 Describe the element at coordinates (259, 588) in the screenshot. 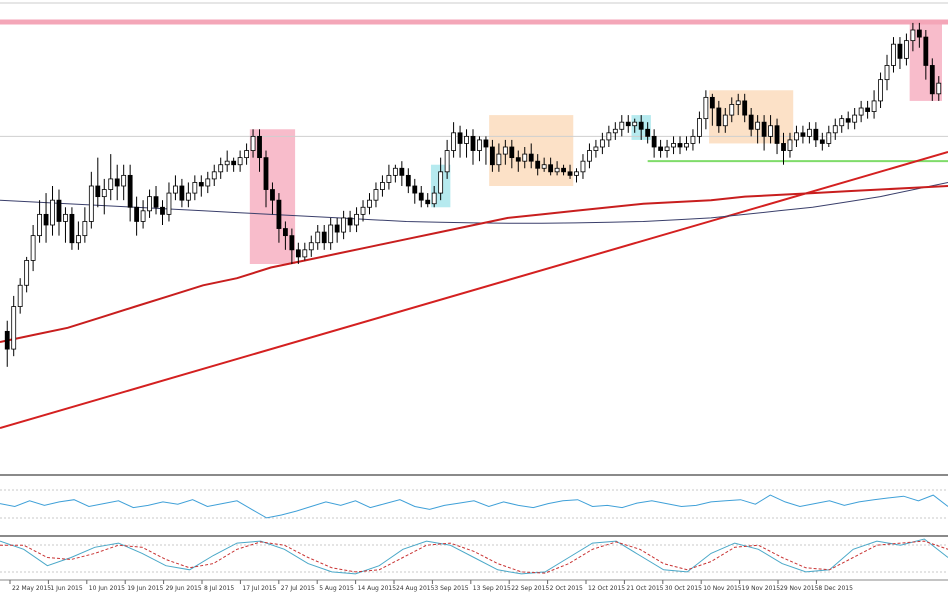

I see `x-tick-label: 17 Jul 2015` at that location.